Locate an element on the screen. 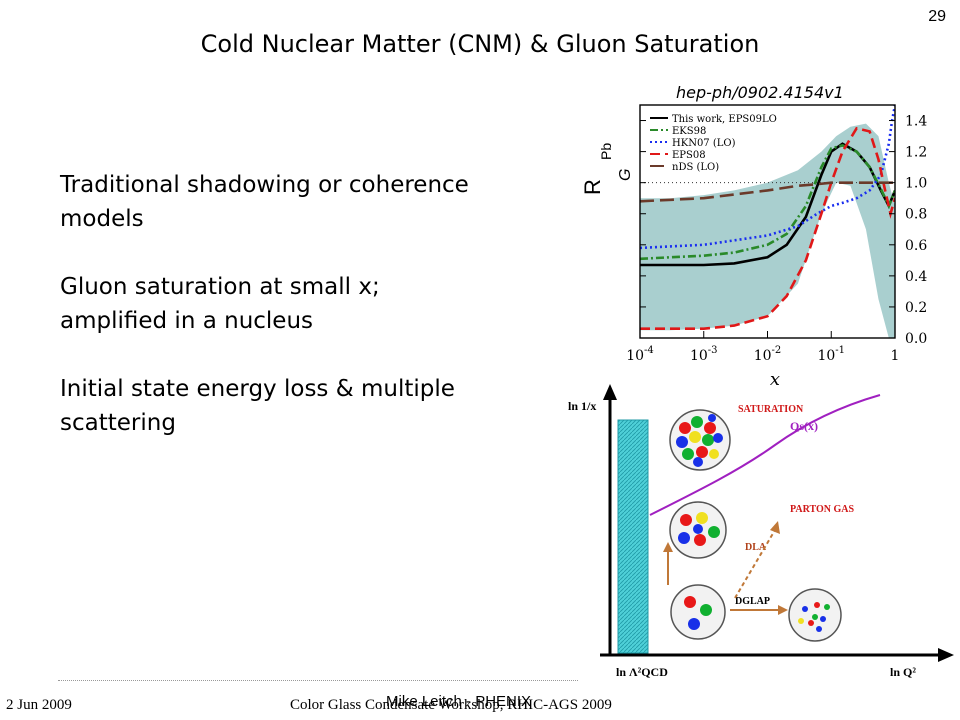  x-tick-label: 10⁻³ is located at coordinates (704, 354).